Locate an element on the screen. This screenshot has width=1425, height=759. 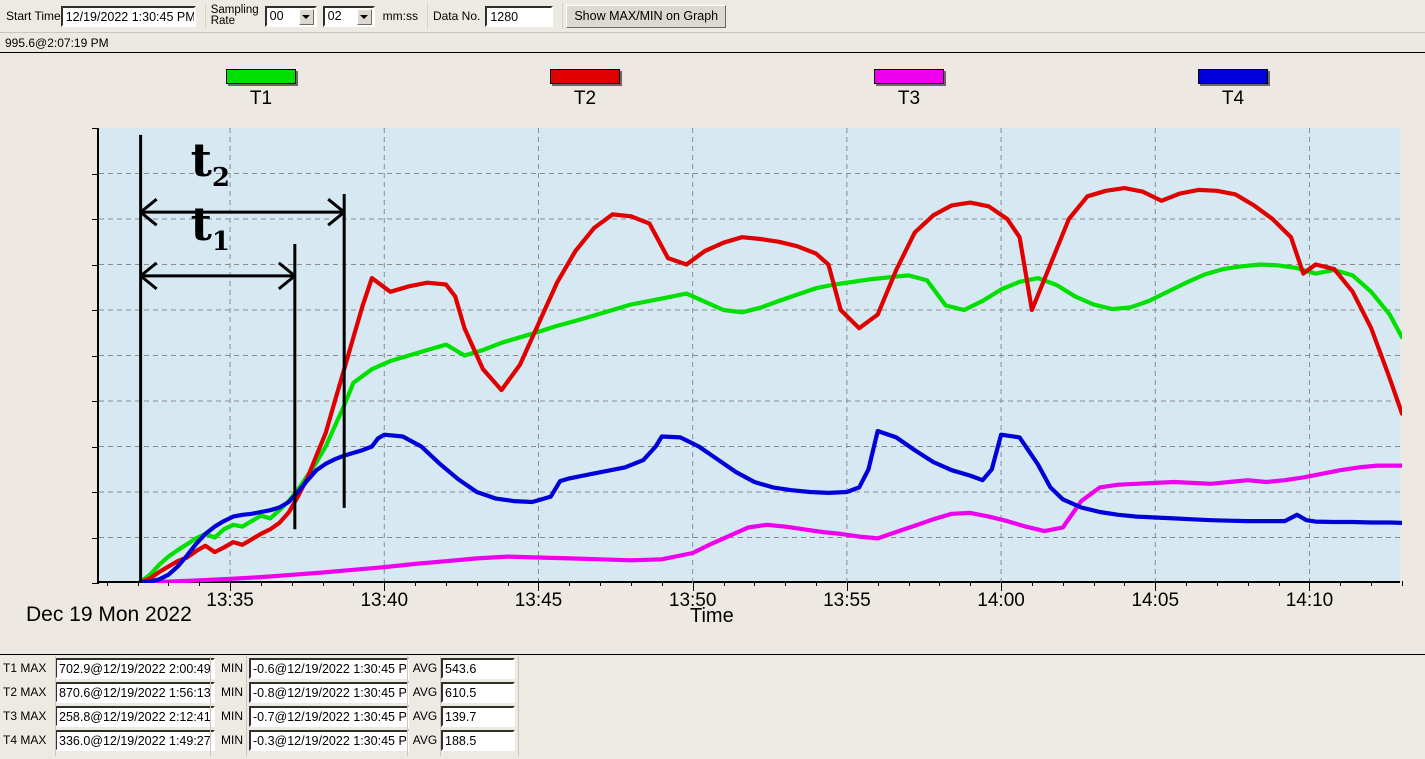
legend-label-t3: T3 is located at coordinates (909, 98).